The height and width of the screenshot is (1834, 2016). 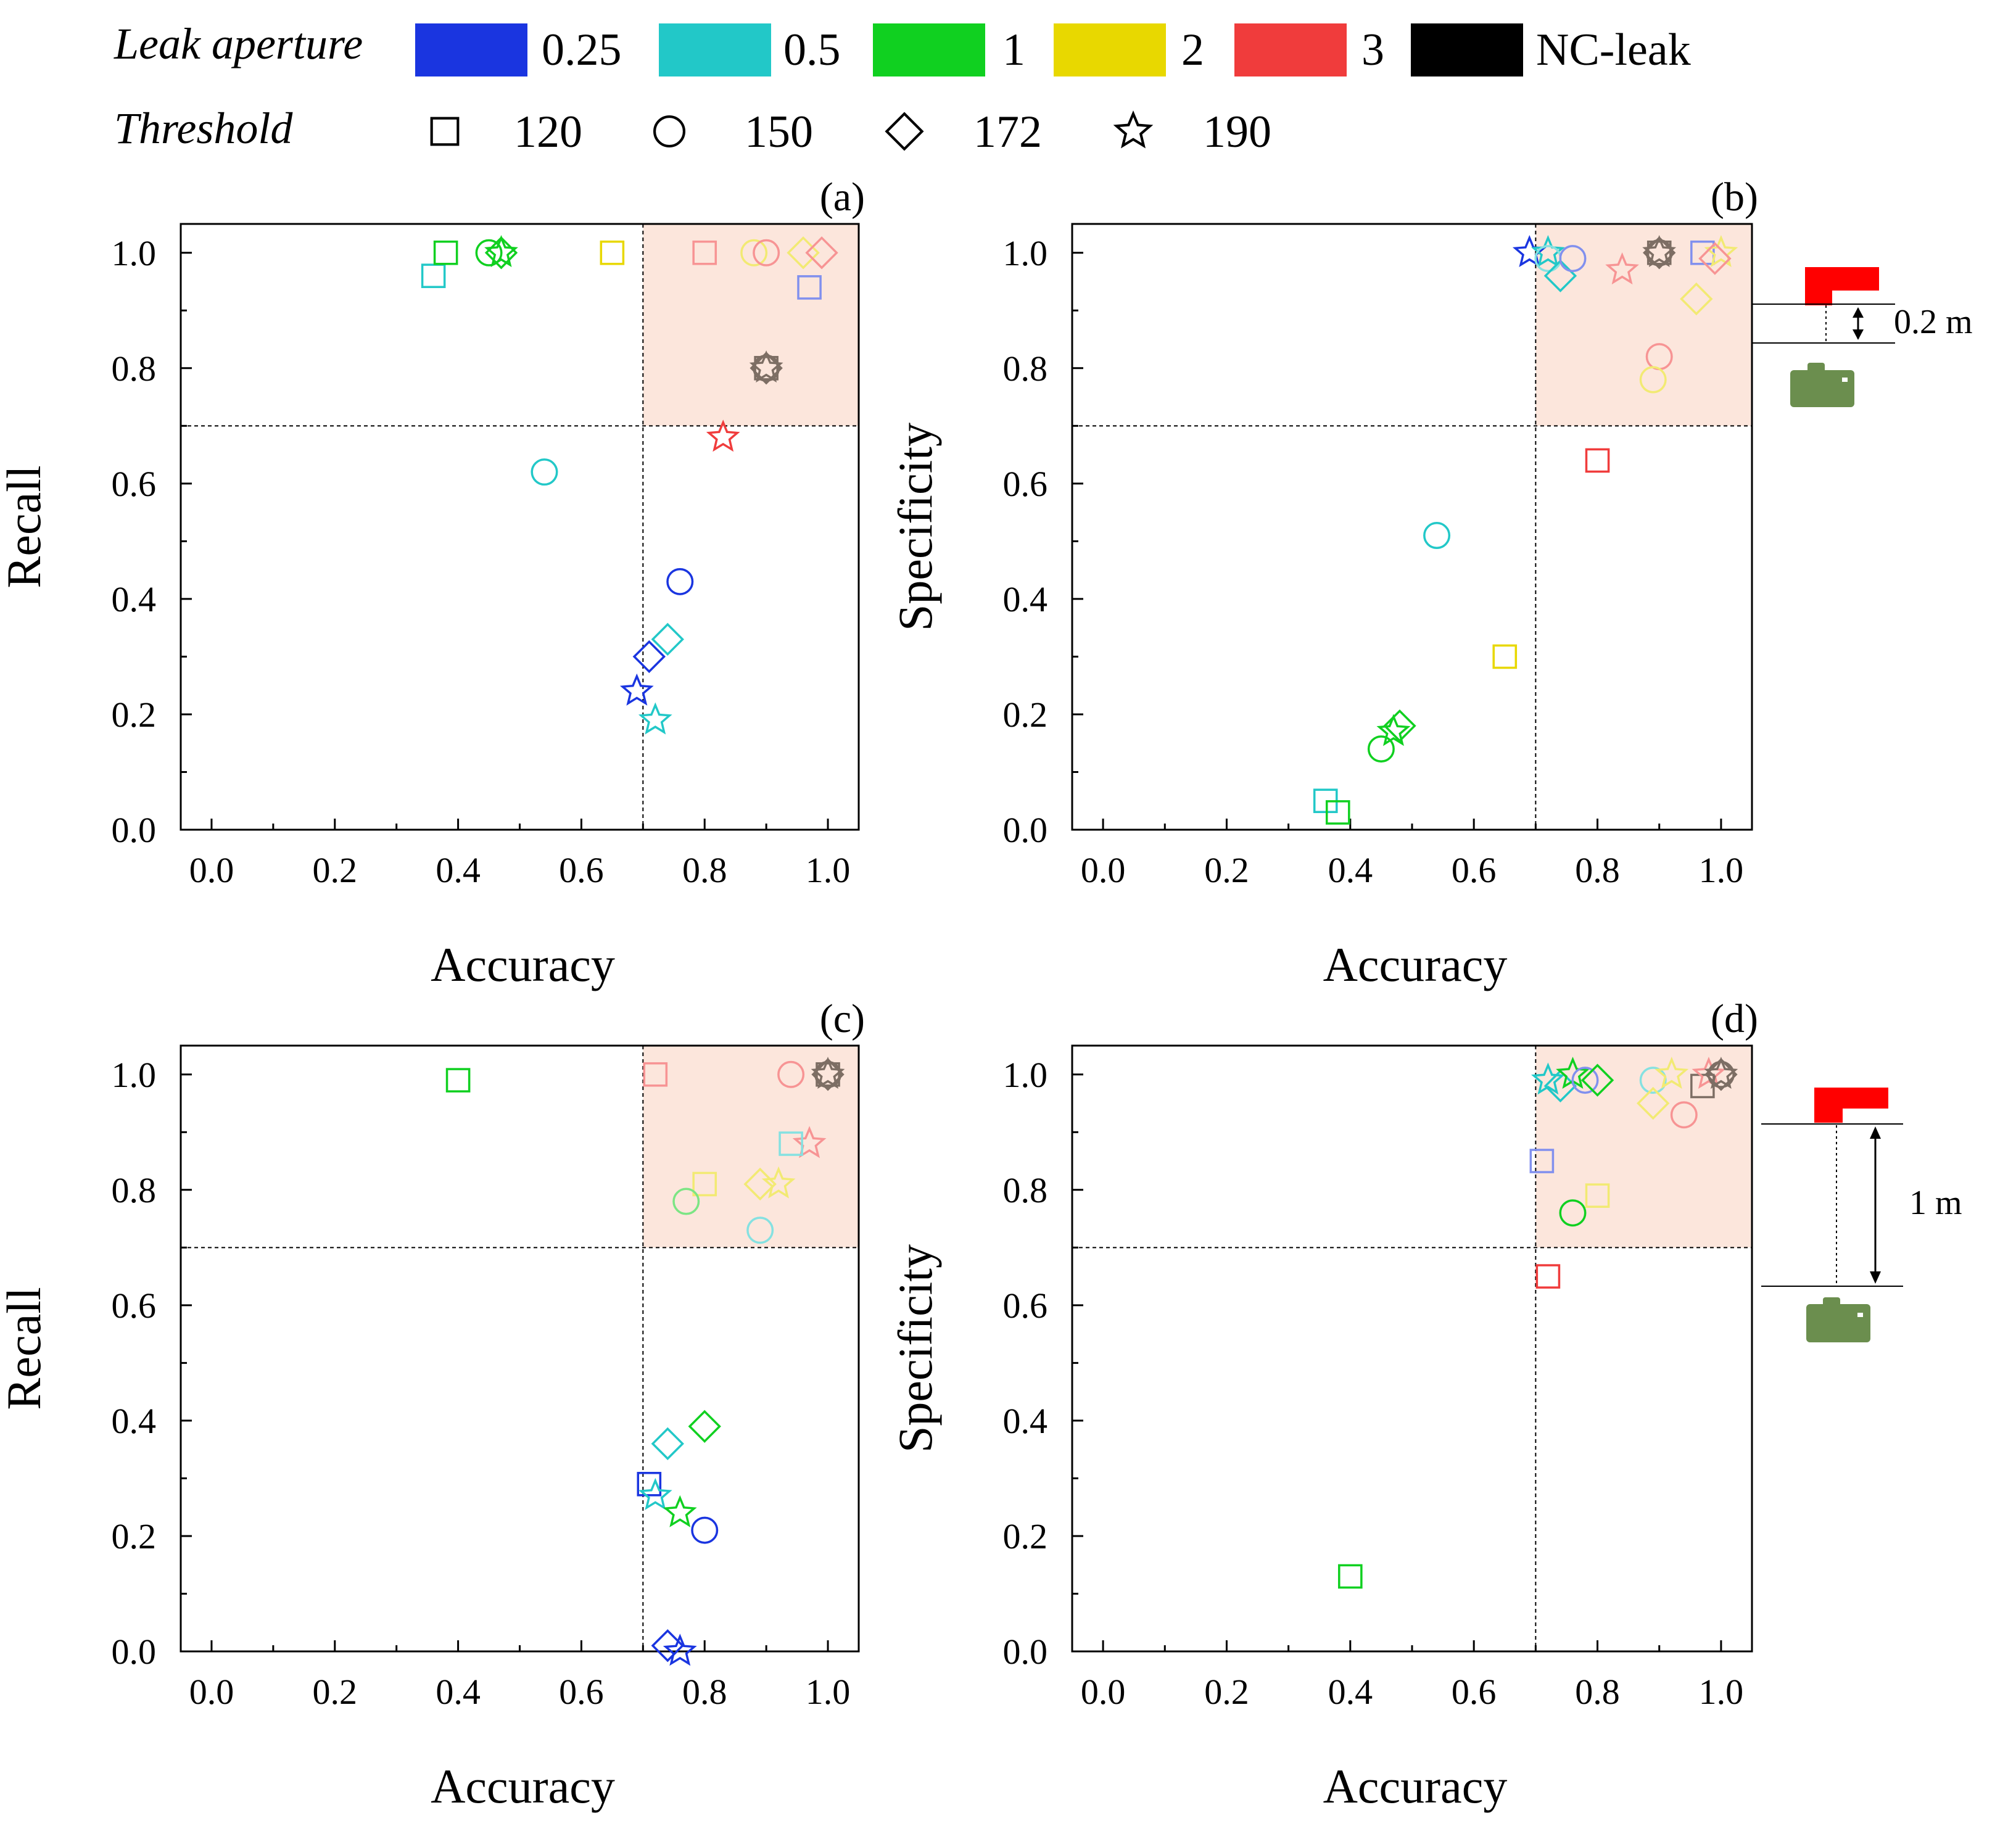 What do you see at coordinates (1237, 132) in the screenshot?
I see `legend-threshold-label-3: 190` at bounding box center [1237, 132].